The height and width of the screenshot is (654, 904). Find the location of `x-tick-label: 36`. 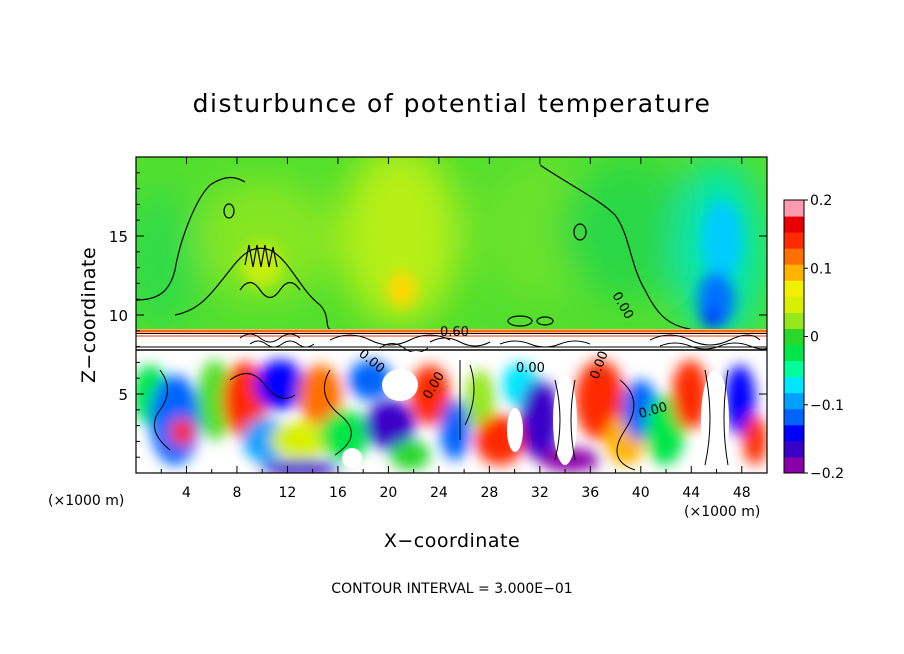

x-tick-label: 36 is located at coordinates (590, 493).